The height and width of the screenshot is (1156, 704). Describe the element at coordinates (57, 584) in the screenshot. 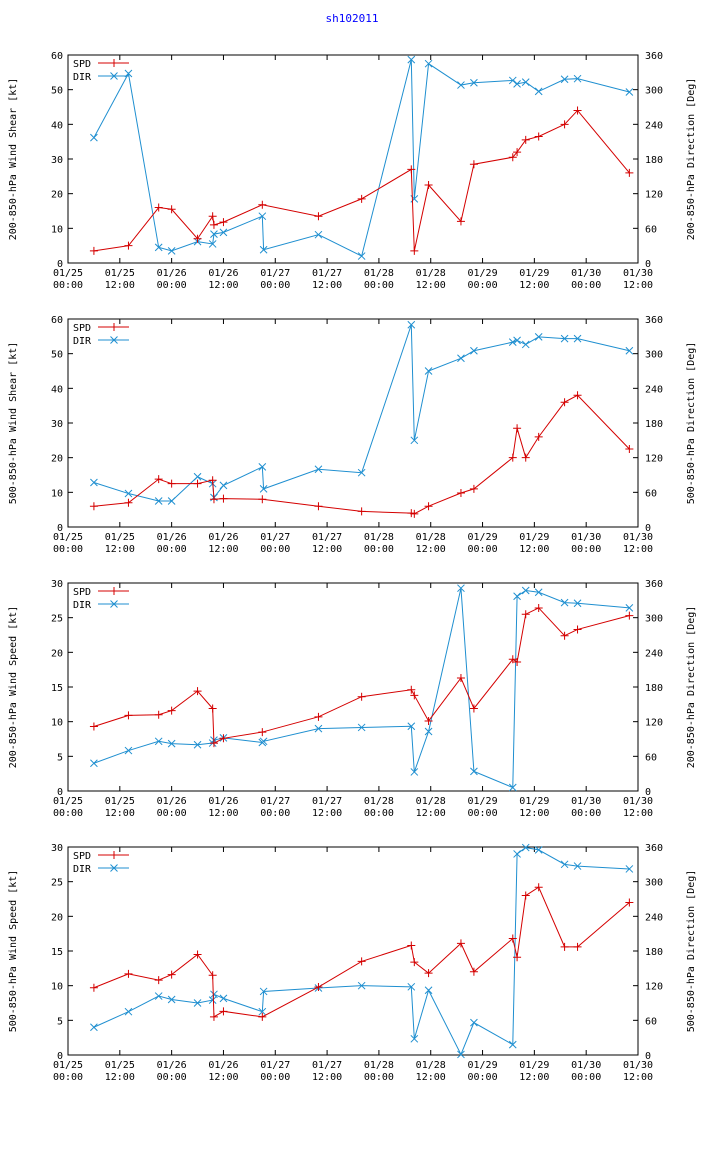

I see `y-tick-label: 30` at that location.